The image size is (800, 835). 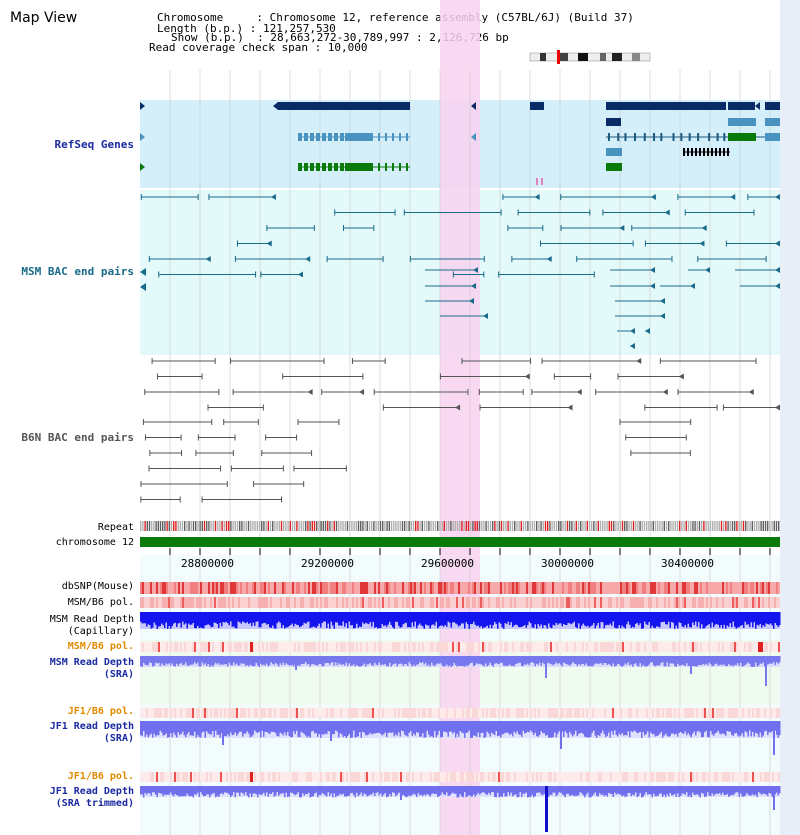 What do you see at coordinates (77, 271) in the screenshot?
I see `track-label-msm-bac: MSM BAC end pairs` at bounding box center [77, 271].